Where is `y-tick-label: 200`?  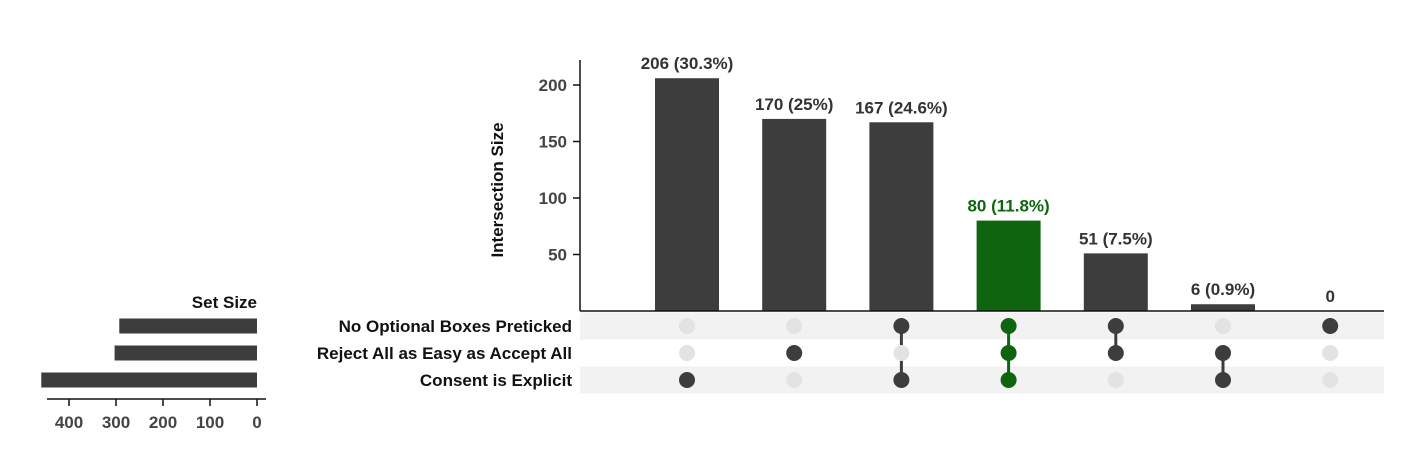 y-tick-label: 200 is located at coordinates (553, 85).